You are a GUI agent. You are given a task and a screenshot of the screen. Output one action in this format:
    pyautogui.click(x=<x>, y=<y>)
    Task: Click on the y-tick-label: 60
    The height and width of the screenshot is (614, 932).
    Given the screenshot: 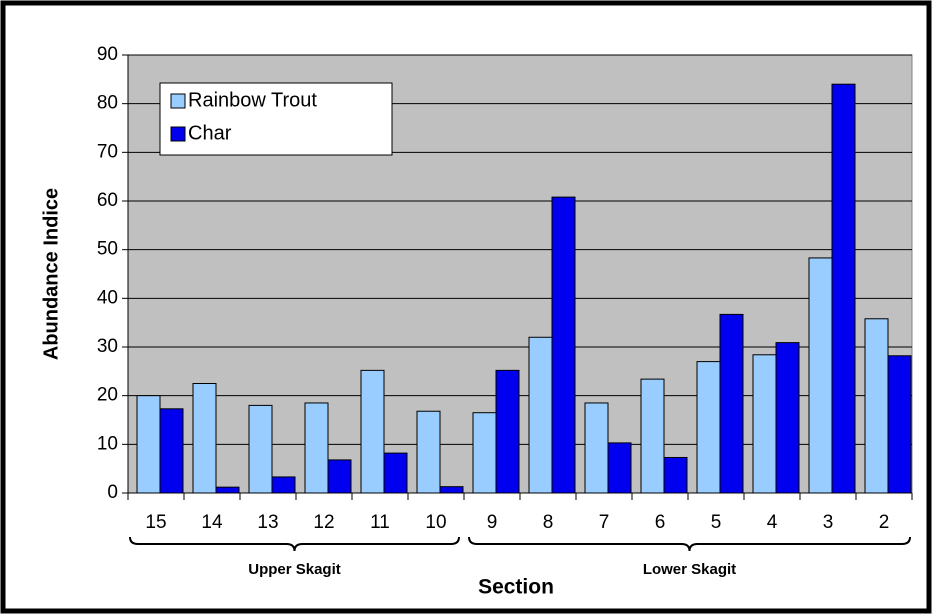 What is the action you would take?
    pyautogui.click(x=107, y=200)
    